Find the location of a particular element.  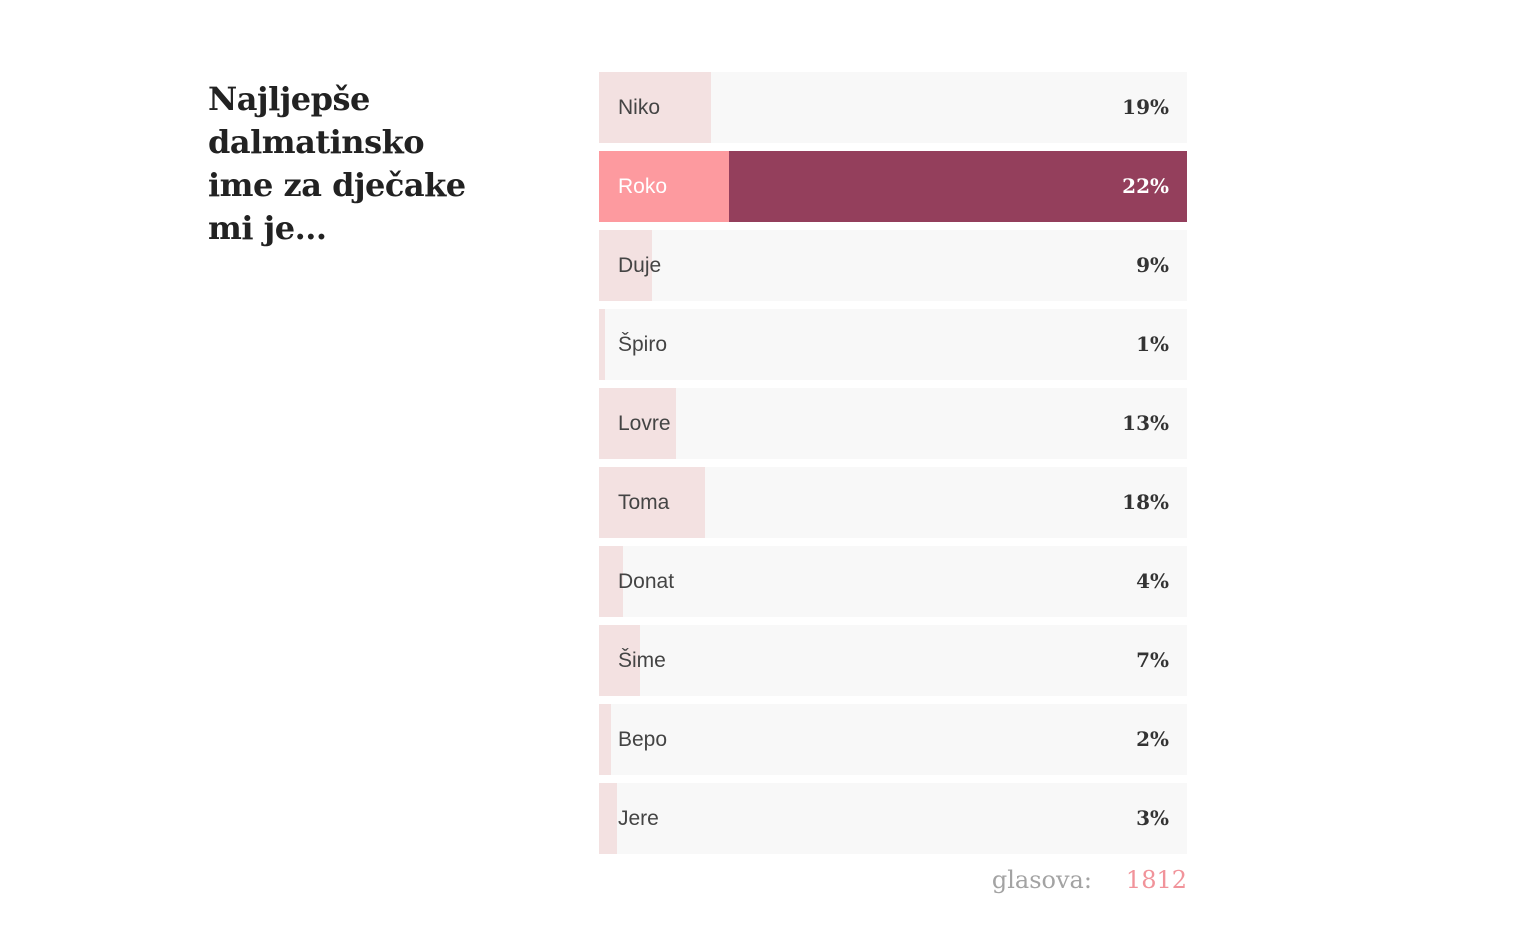

option-percent: 13% is located at coordinates (1145, 423).